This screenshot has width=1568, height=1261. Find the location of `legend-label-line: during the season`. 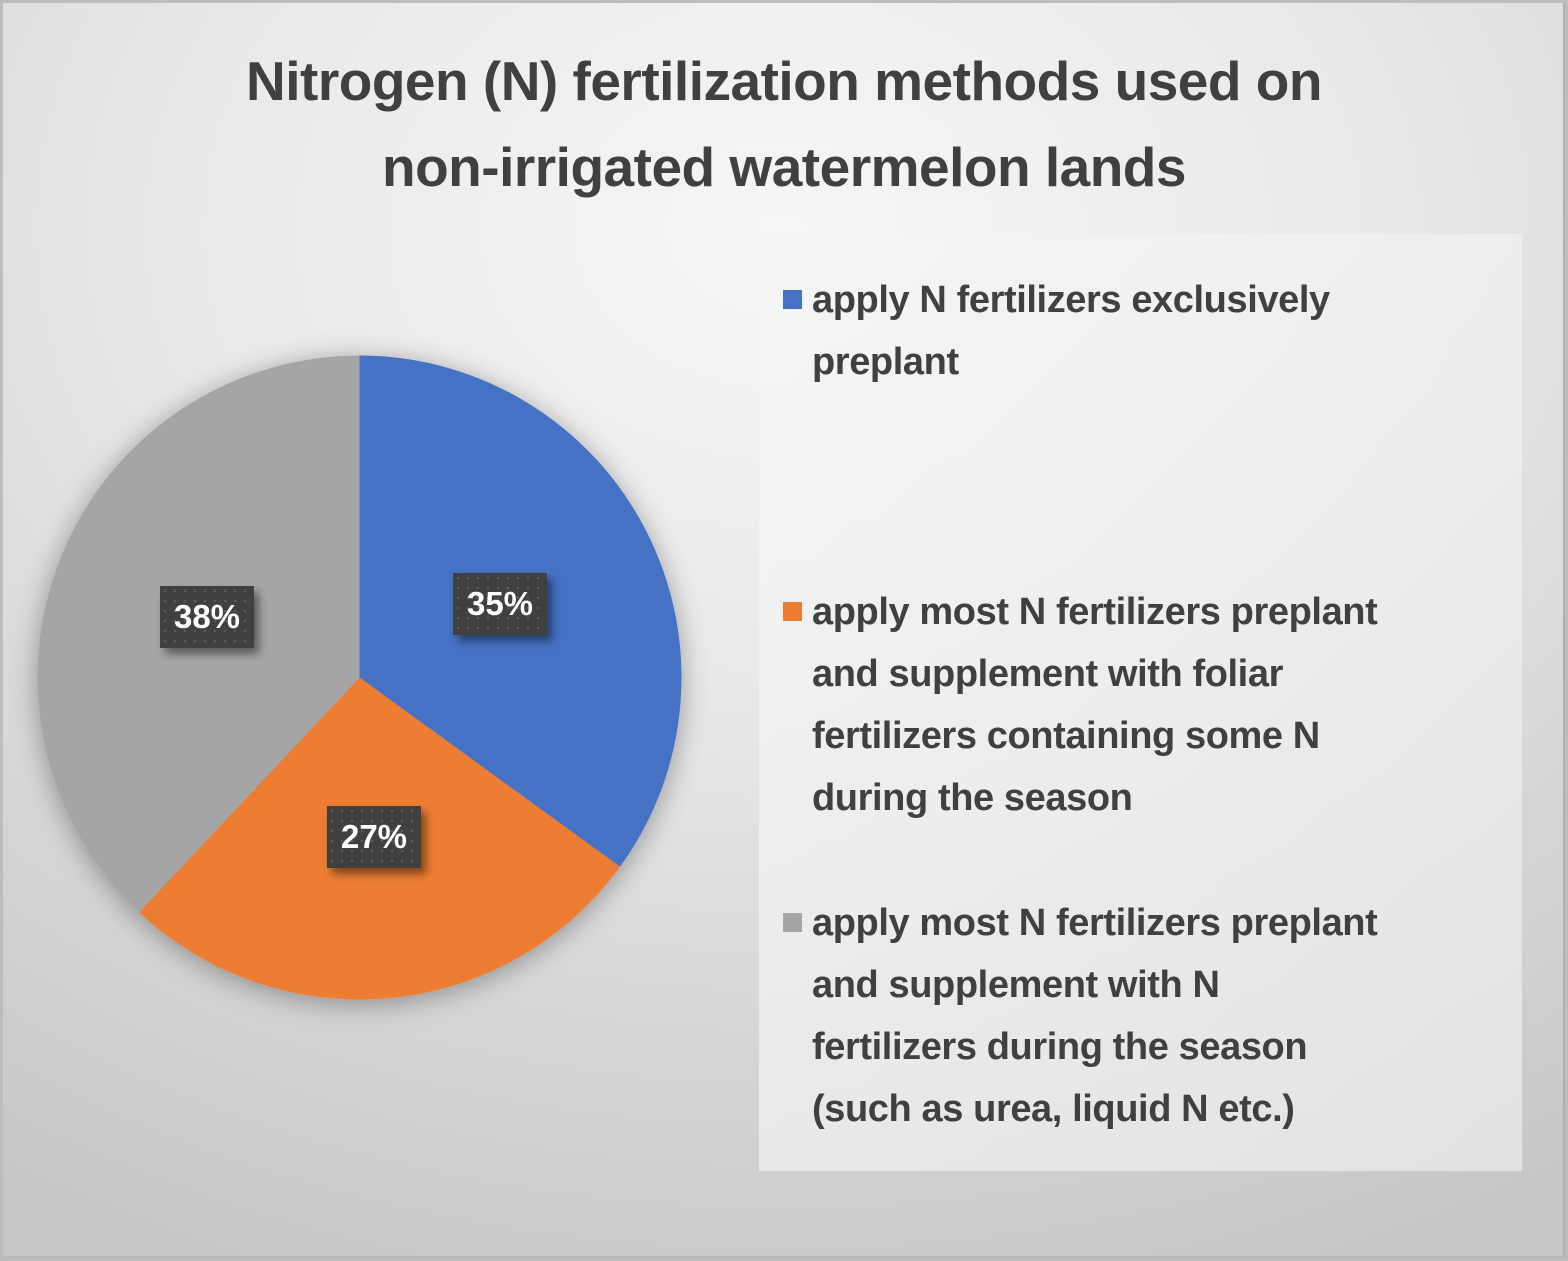

legend-label-line: during the season is located at coordinates (972, 798).